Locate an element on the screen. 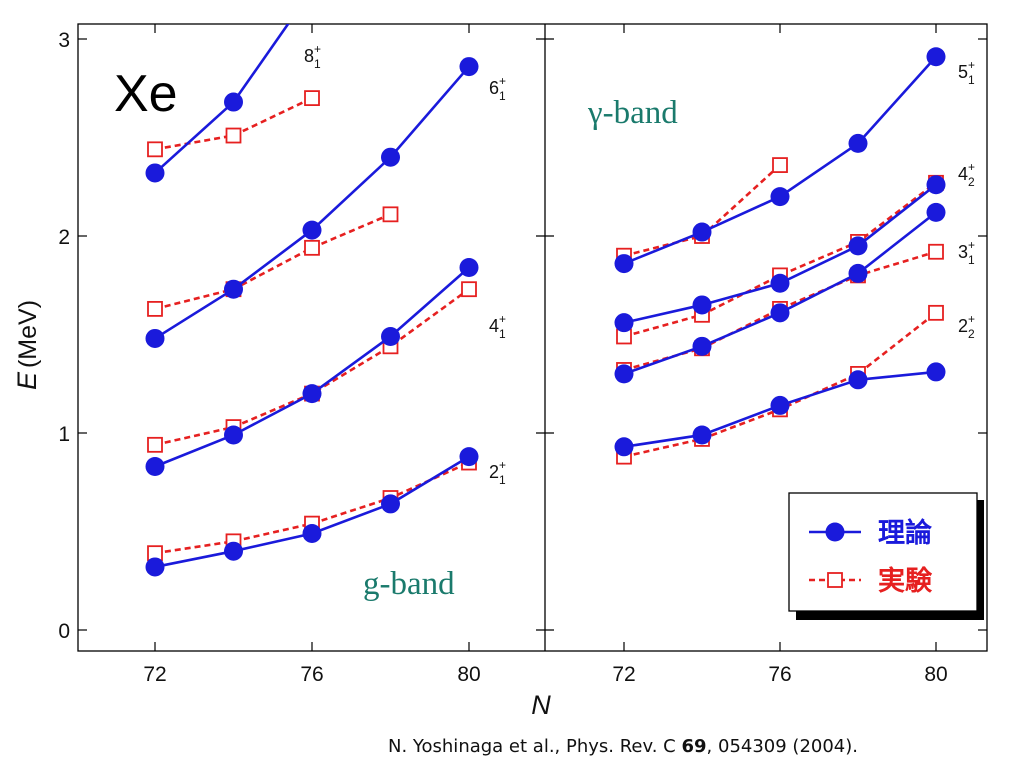 The height and width of the screenshot is (768, 1024). state-label: 4+ 1 is located at coordinates (497, 326).